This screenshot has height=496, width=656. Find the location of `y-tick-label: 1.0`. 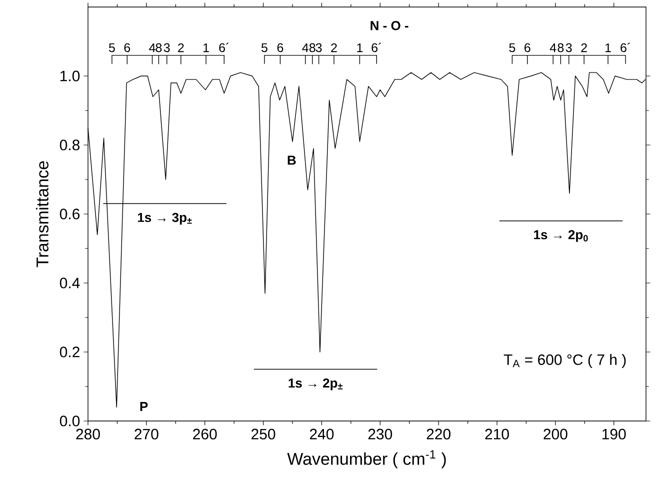

y-tick-label: 1.0 is located at coordinates (70, 76).